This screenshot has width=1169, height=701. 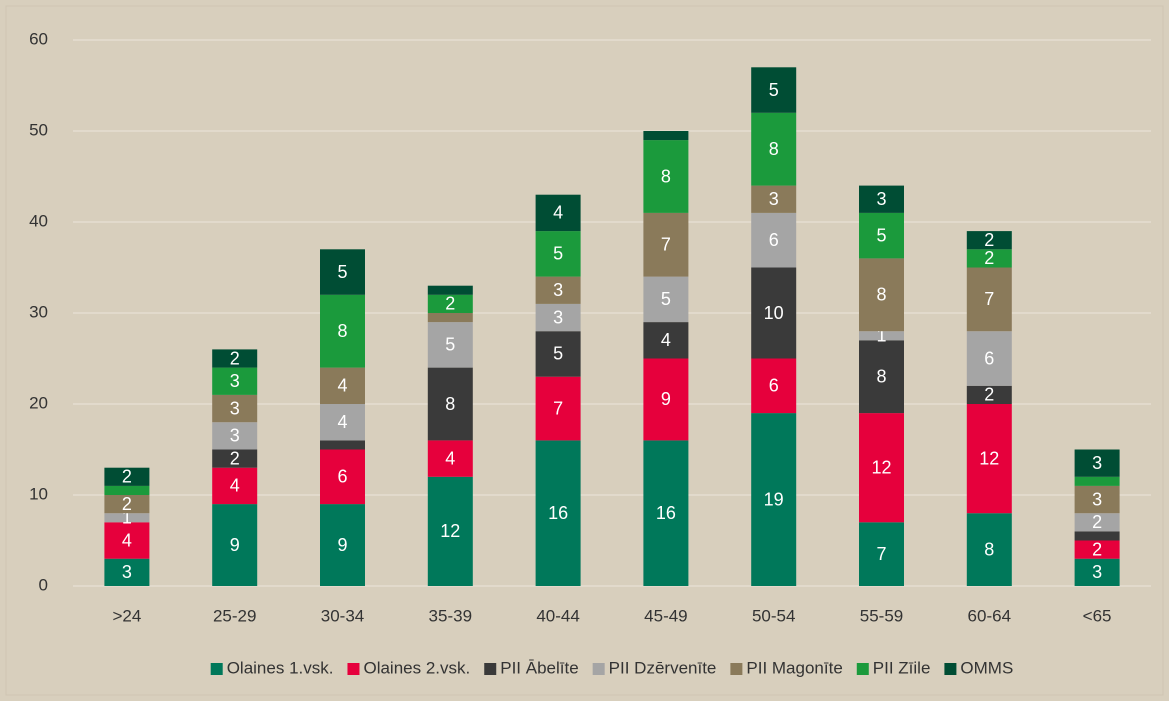 I want to click on y-tick-label: 0, so click(x=43, y=584).